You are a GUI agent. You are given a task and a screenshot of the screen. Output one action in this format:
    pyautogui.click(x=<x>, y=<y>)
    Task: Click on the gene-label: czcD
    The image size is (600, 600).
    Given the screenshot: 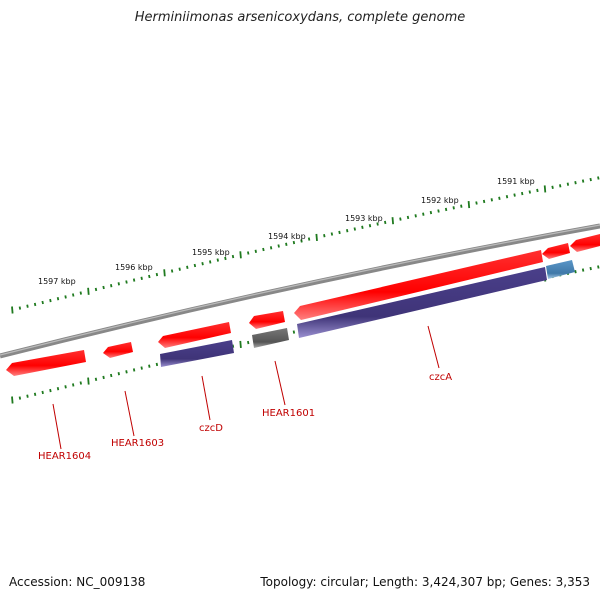 What is the action you would take?
    pyautogui.click(x=211, y=428)
    